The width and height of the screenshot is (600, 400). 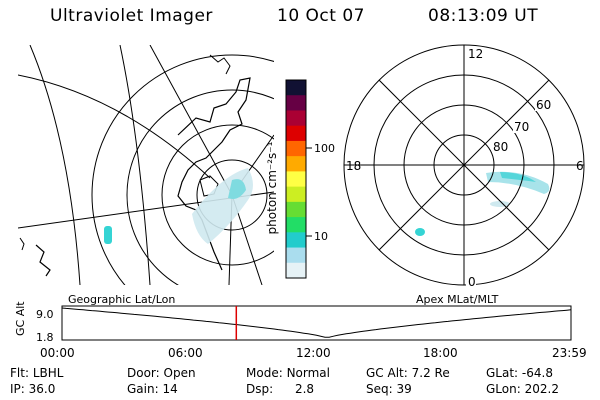 I want to click on mode-value: Normal, so click(x=308, y=373).